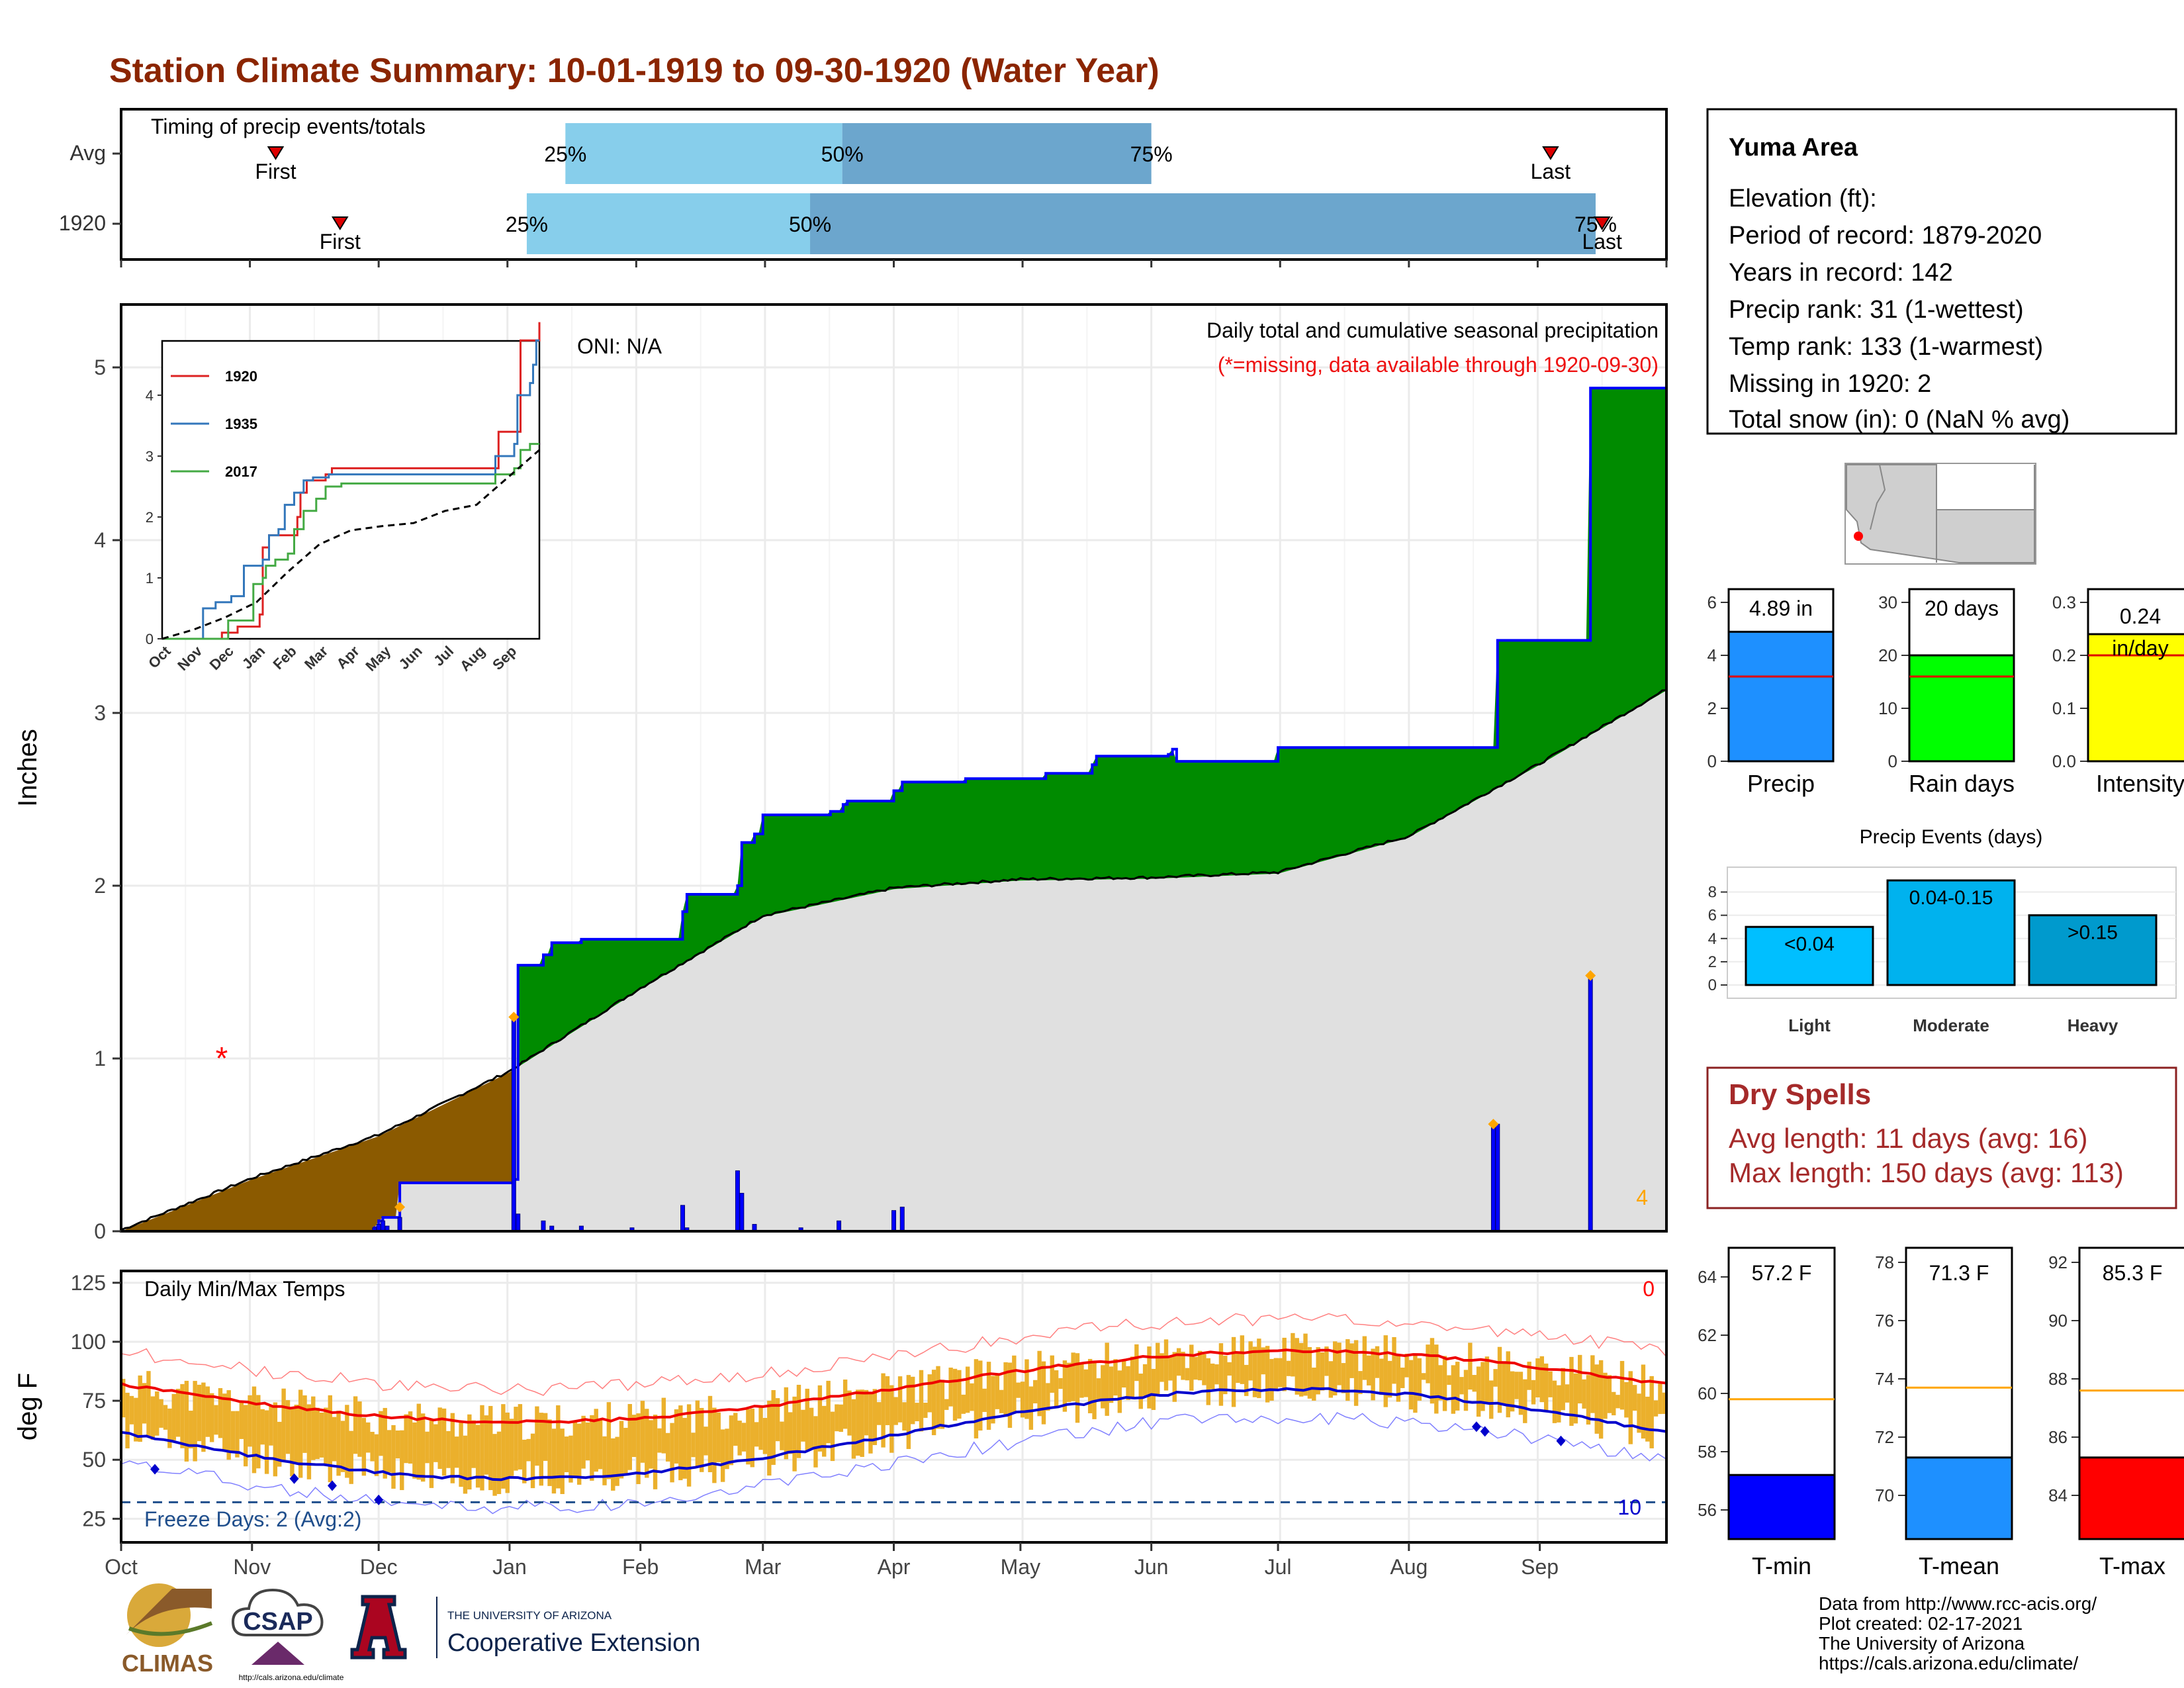  What do you see at coordinates (1885, 1321) in the screenshot?
I see `temp-bar-y-tick-label: 76` at bounding box center [1885, 1321].